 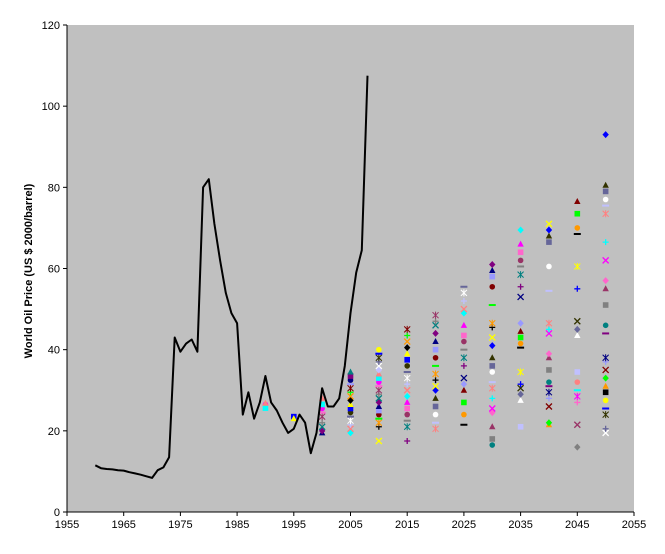 What do you see at coordinates (29, 270) in the screenshot?
I see `y-axis-title: World Oil Price (US $ 2000/barrel)` at bounding box center [29, 270].